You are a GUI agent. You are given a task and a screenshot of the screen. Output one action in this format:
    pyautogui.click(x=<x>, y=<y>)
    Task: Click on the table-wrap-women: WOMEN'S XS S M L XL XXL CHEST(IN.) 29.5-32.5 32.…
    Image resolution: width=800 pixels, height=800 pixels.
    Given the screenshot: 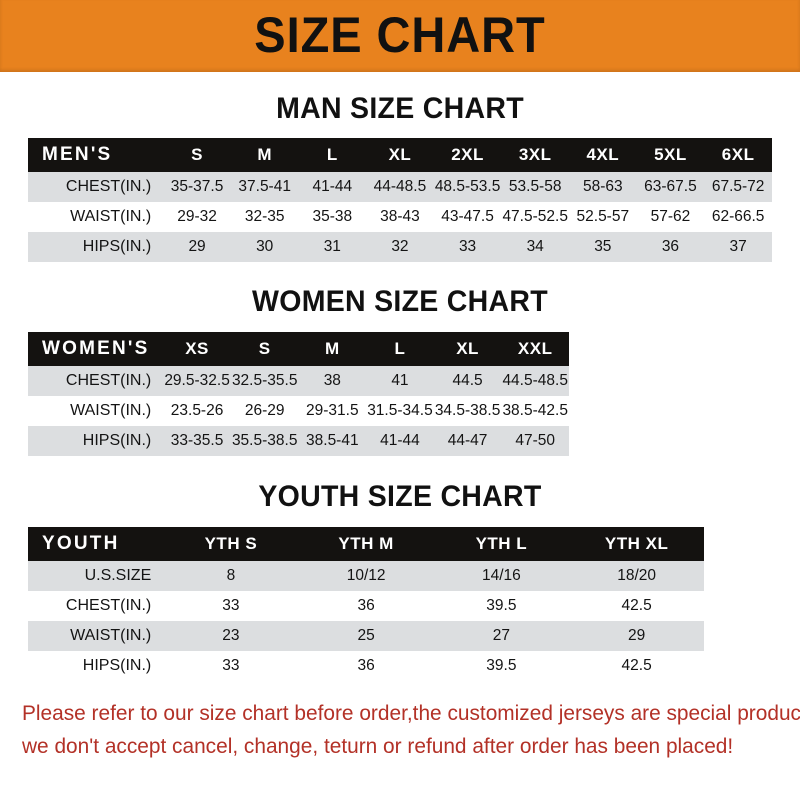 What is the action you would take?
    pyautogui.click(x=400, y=394)
    